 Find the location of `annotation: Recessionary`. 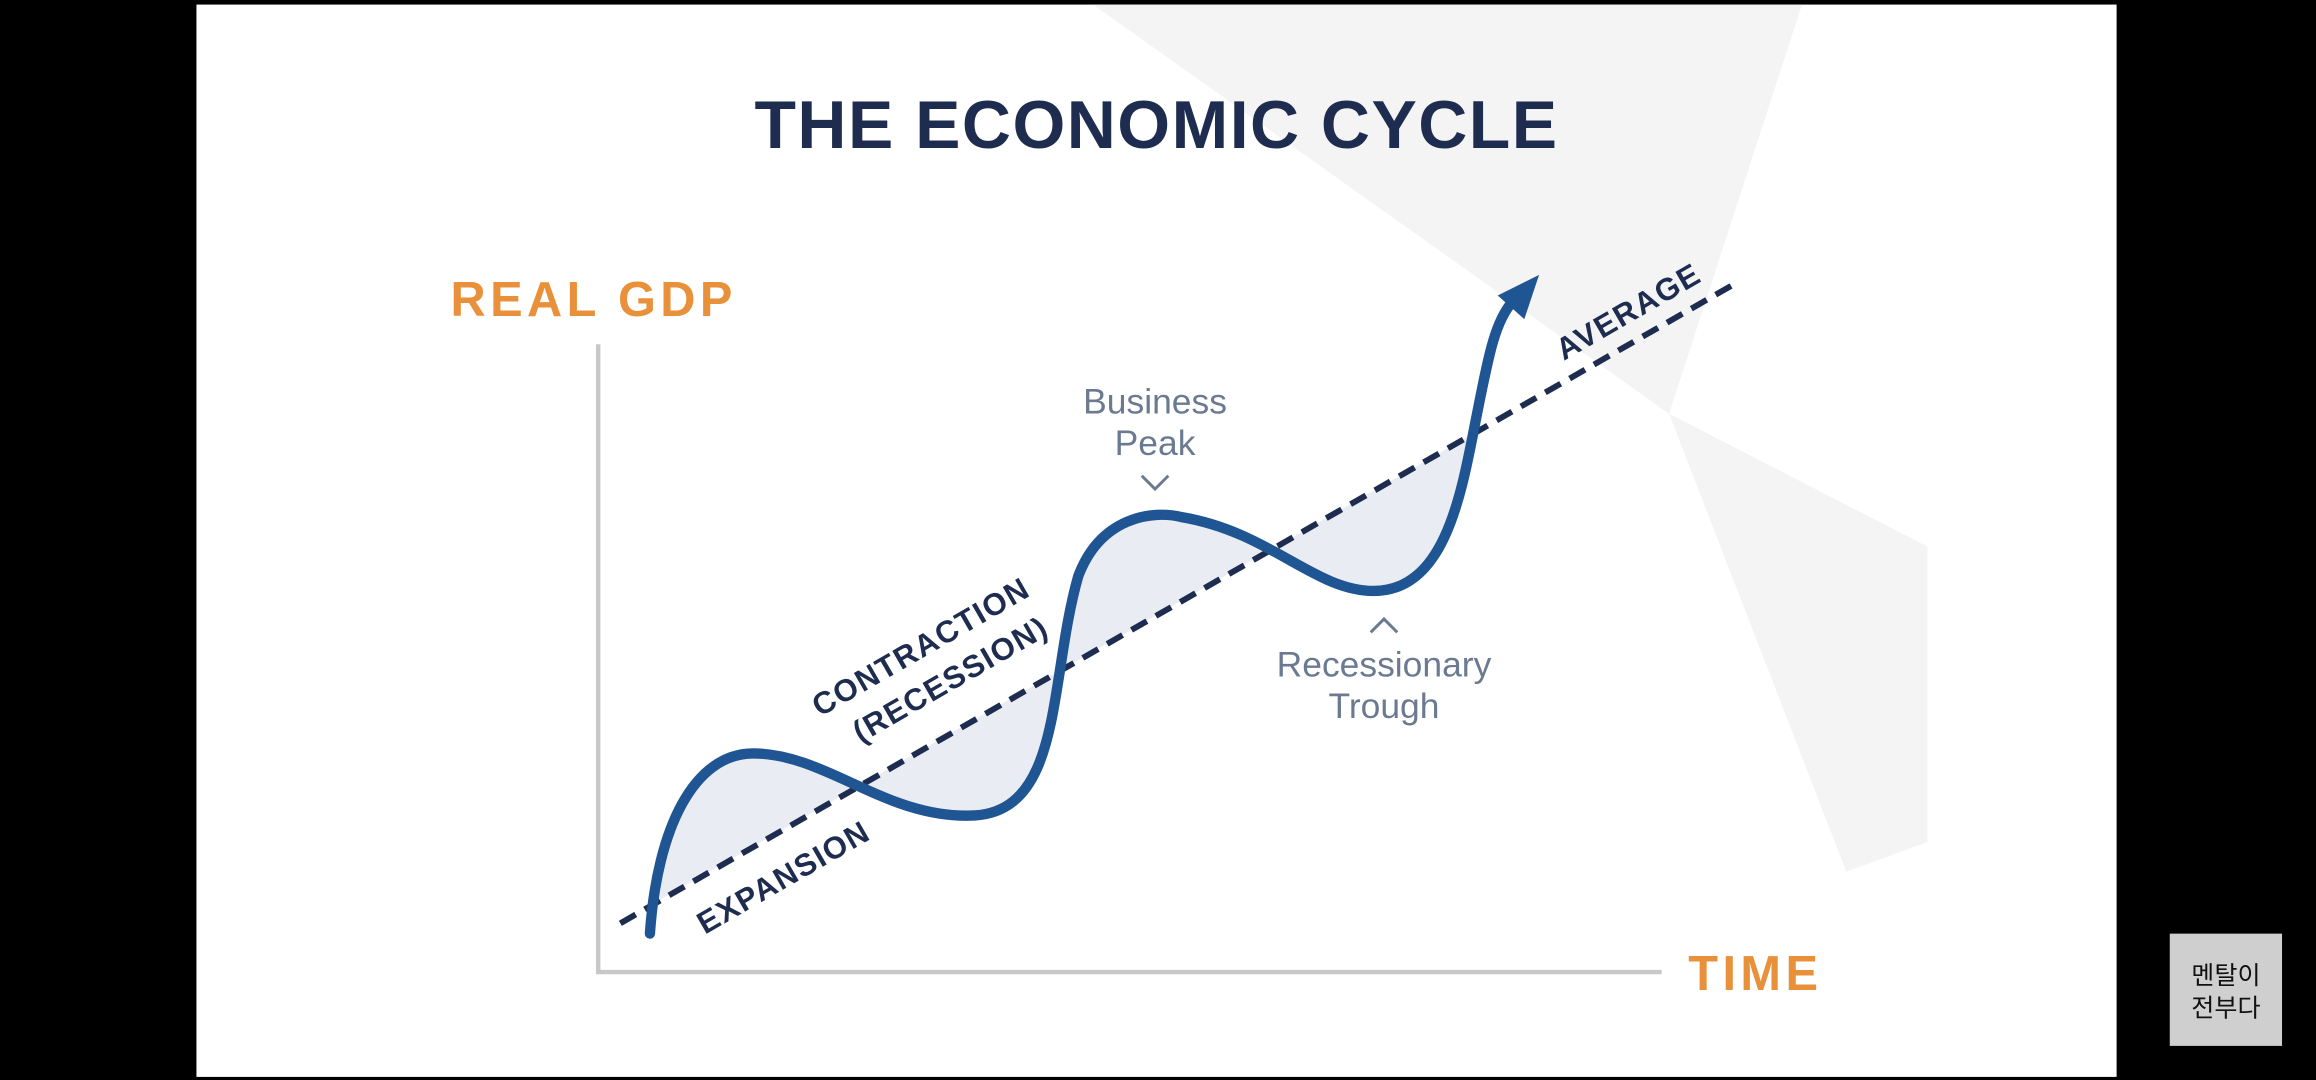

annotation: Recessionary is located at coordinates (1384, 665).